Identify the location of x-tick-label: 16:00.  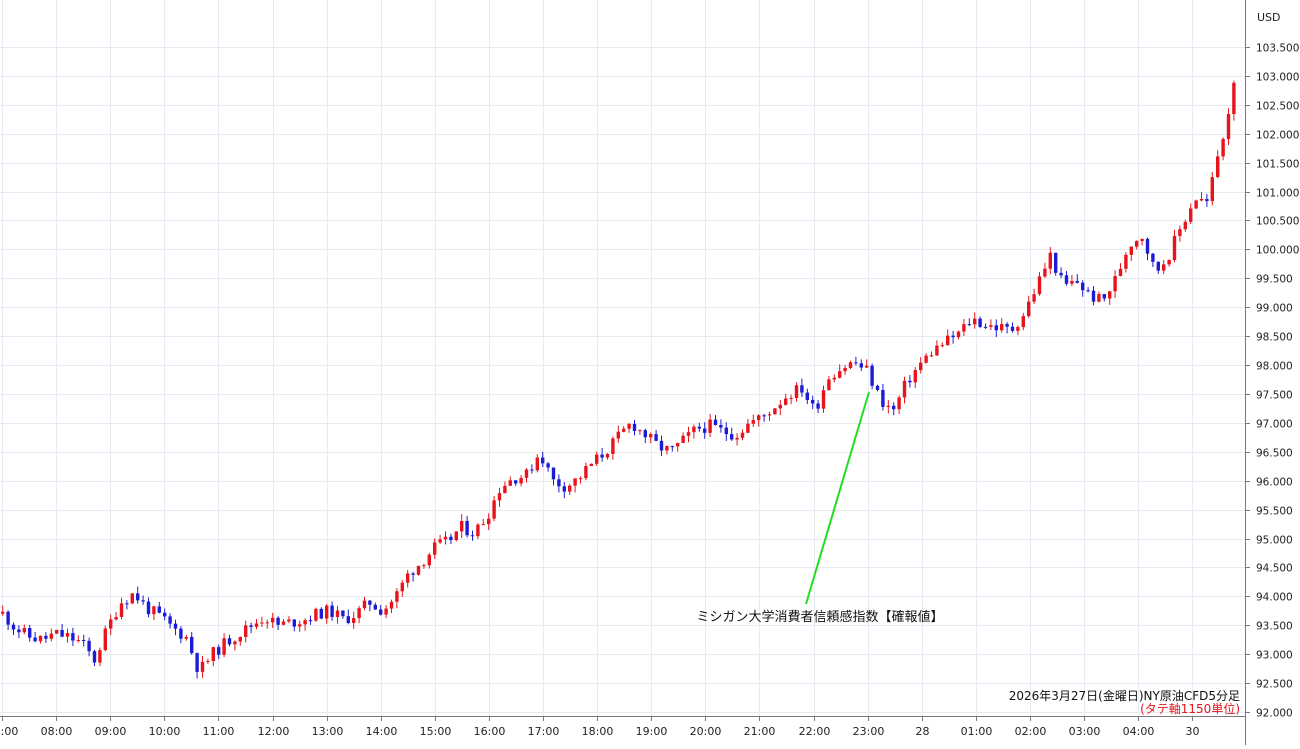
(490, 731).